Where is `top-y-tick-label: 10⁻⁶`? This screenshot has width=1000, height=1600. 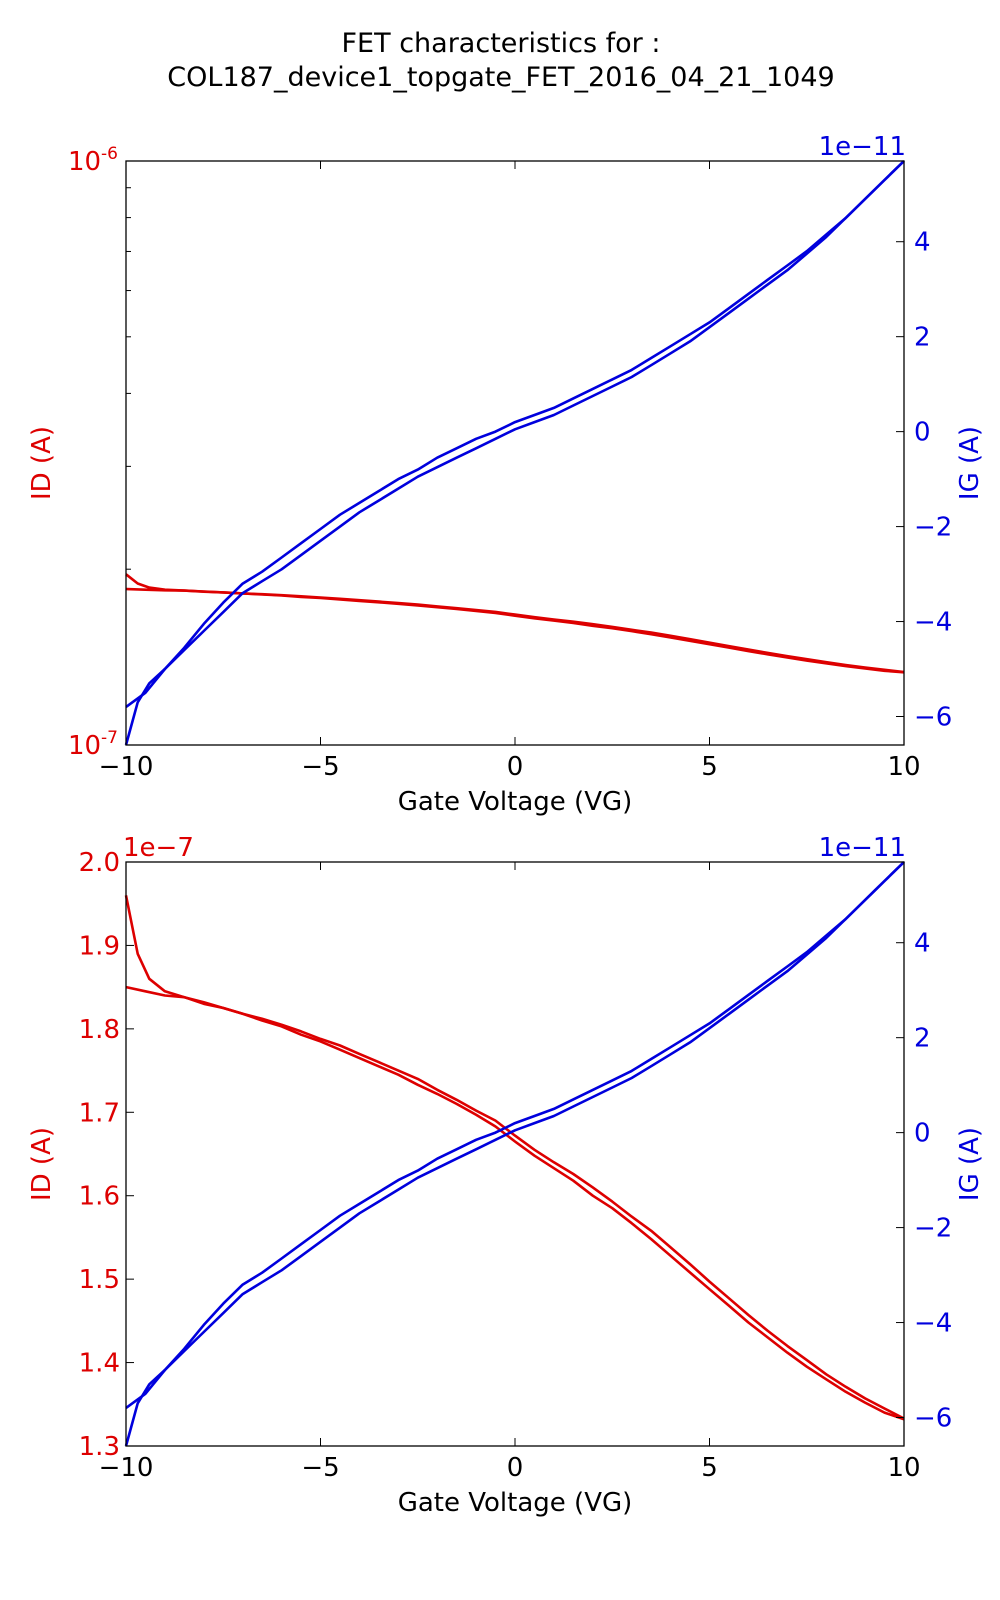
top-y-tick-label: 10⁻⁶ is located at coordinates (93, 160).